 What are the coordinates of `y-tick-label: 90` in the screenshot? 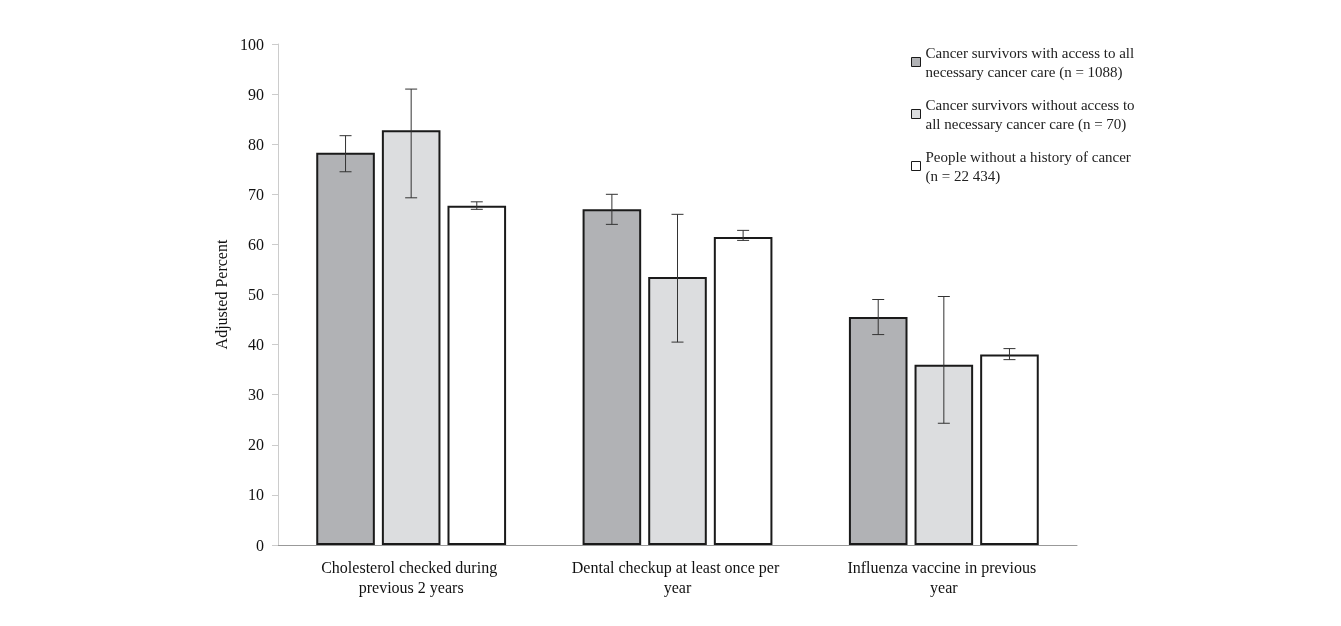 It's located at (256, 94).